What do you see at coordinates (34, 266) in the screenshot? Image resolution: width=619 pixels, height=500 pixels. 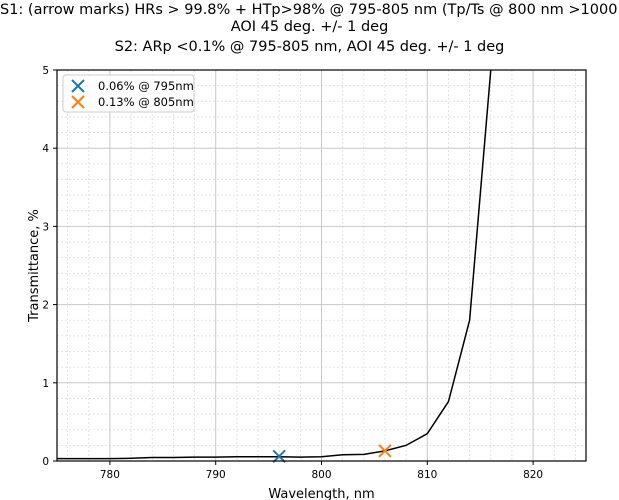 I see `y-axis-label: Transmittance, %` at bounding box center [34, 266].